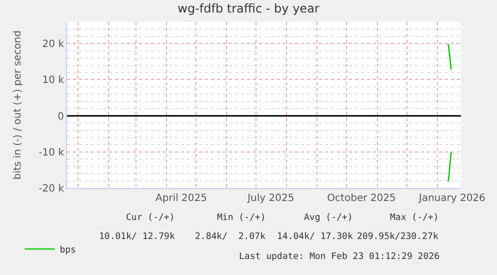 Image resolution: width=497 pixels, height=275 pixels. What do you see at coordinates (51, 152) in the screenshot?
I see `y-tick-label: -10 k` at bounding box center [51, 152].